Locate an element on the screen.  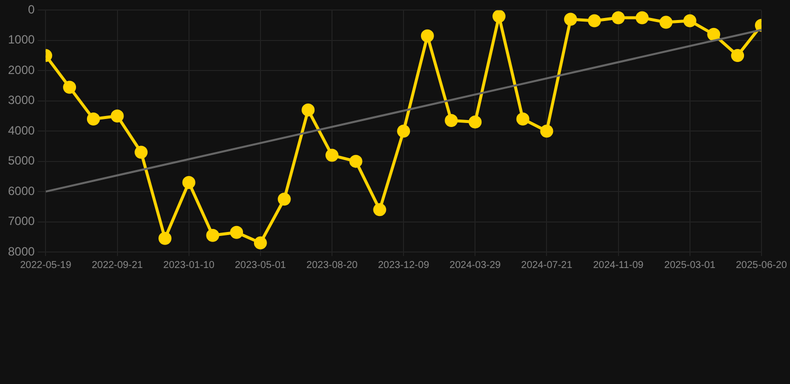
y-tick-label: 5000 is located at coordinates (22, 161).